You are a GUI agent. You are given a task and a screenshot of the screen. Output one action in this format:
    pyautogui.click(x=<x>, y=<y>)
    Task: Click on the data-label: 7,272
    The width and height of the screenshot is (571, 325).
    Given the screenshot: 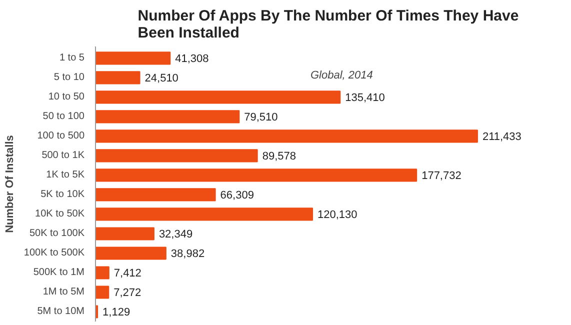 What is the action you would take?
    pyautogui.click(x=128, y=293)
    